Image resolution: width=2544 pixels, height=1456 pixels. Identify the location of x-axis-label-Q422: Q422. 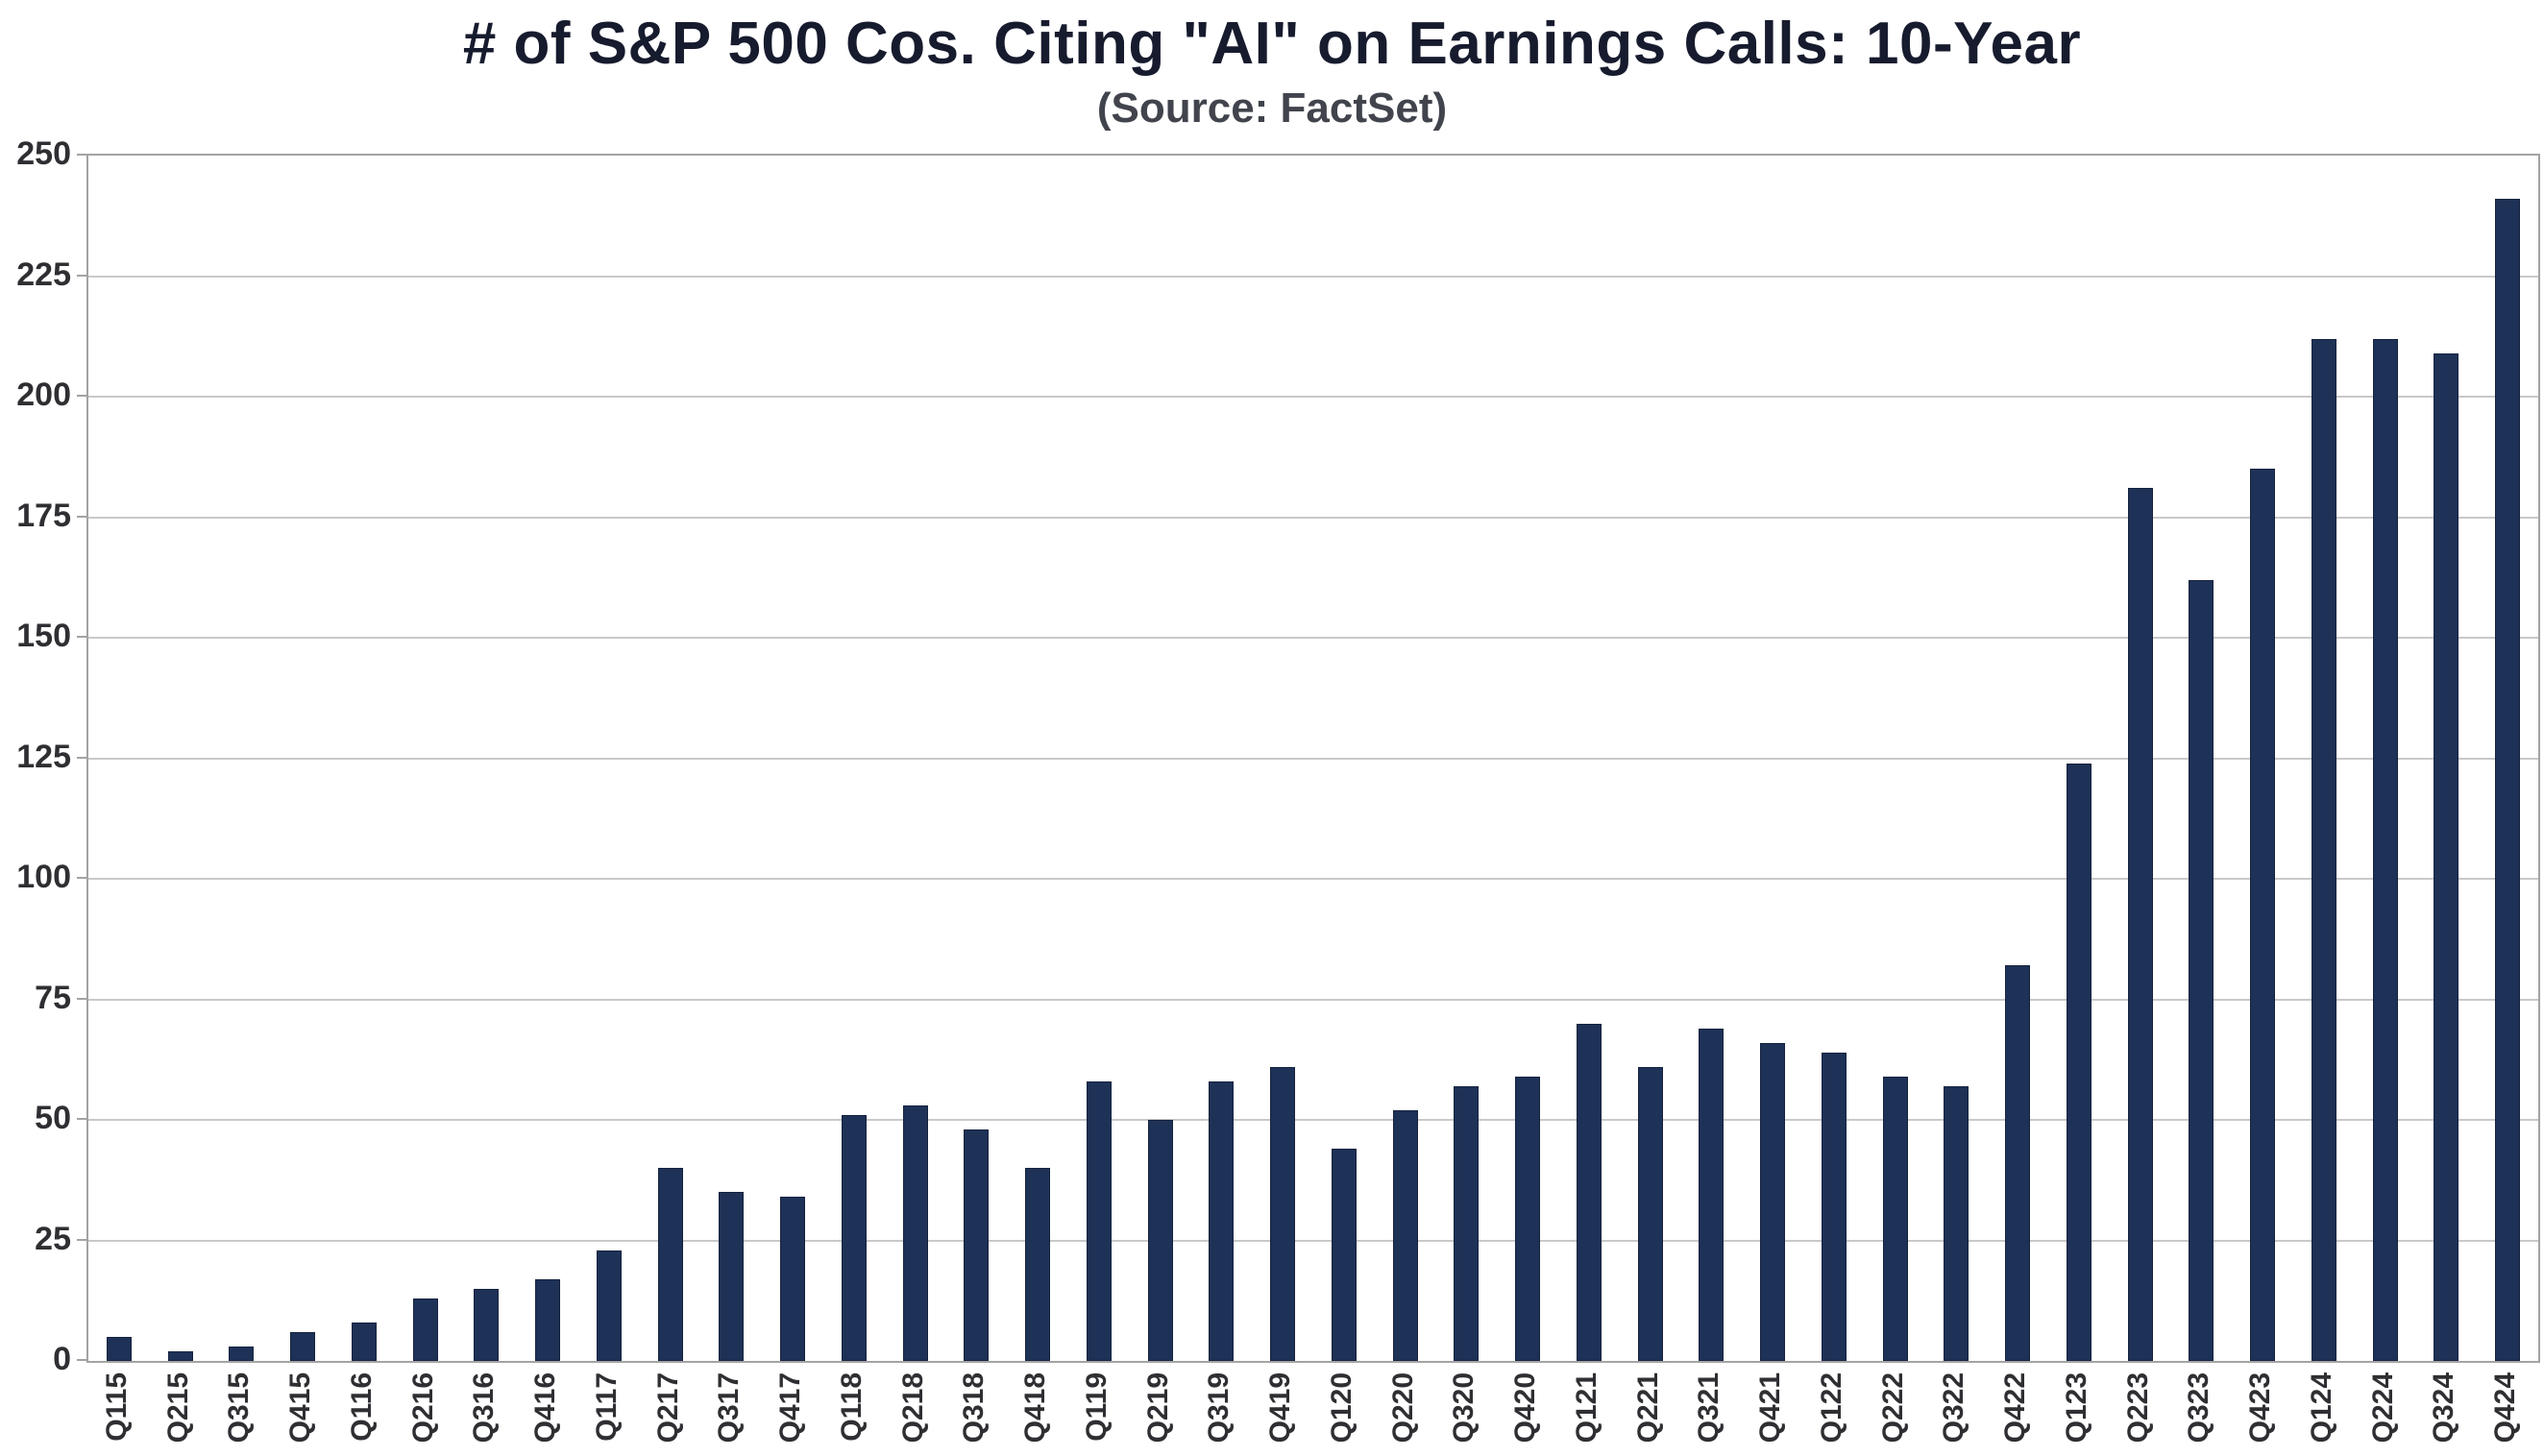
(2015, 1408).